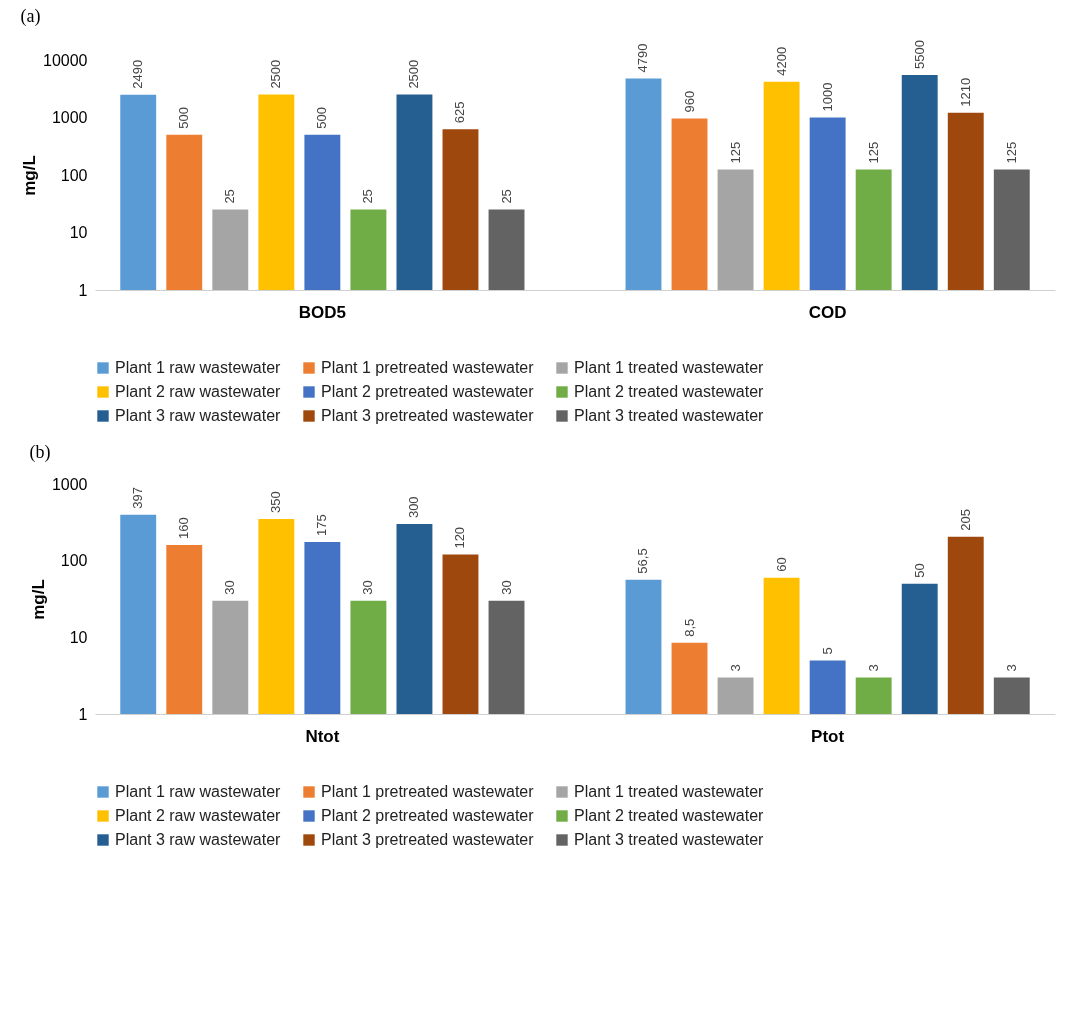  Describe the element at coordinates (965, 92) in the screenshot. I see `data-label: 1210` at that location.